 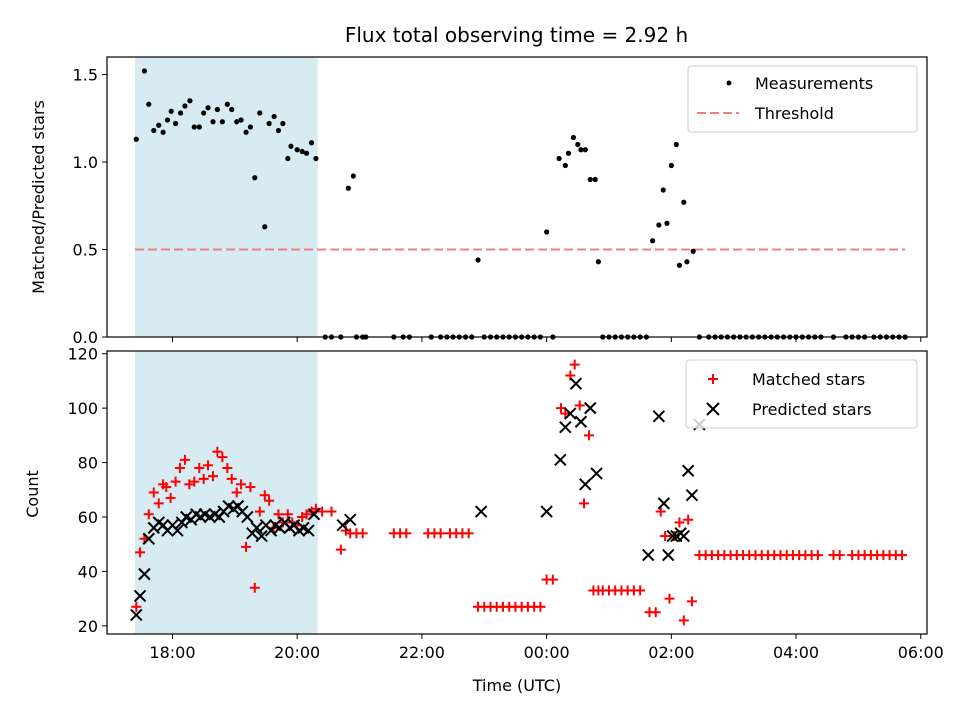 What do you see at coordinates (88, 463) in the screenshot?
I see `y-tick-label: 80` at bounding box center [88, 463].